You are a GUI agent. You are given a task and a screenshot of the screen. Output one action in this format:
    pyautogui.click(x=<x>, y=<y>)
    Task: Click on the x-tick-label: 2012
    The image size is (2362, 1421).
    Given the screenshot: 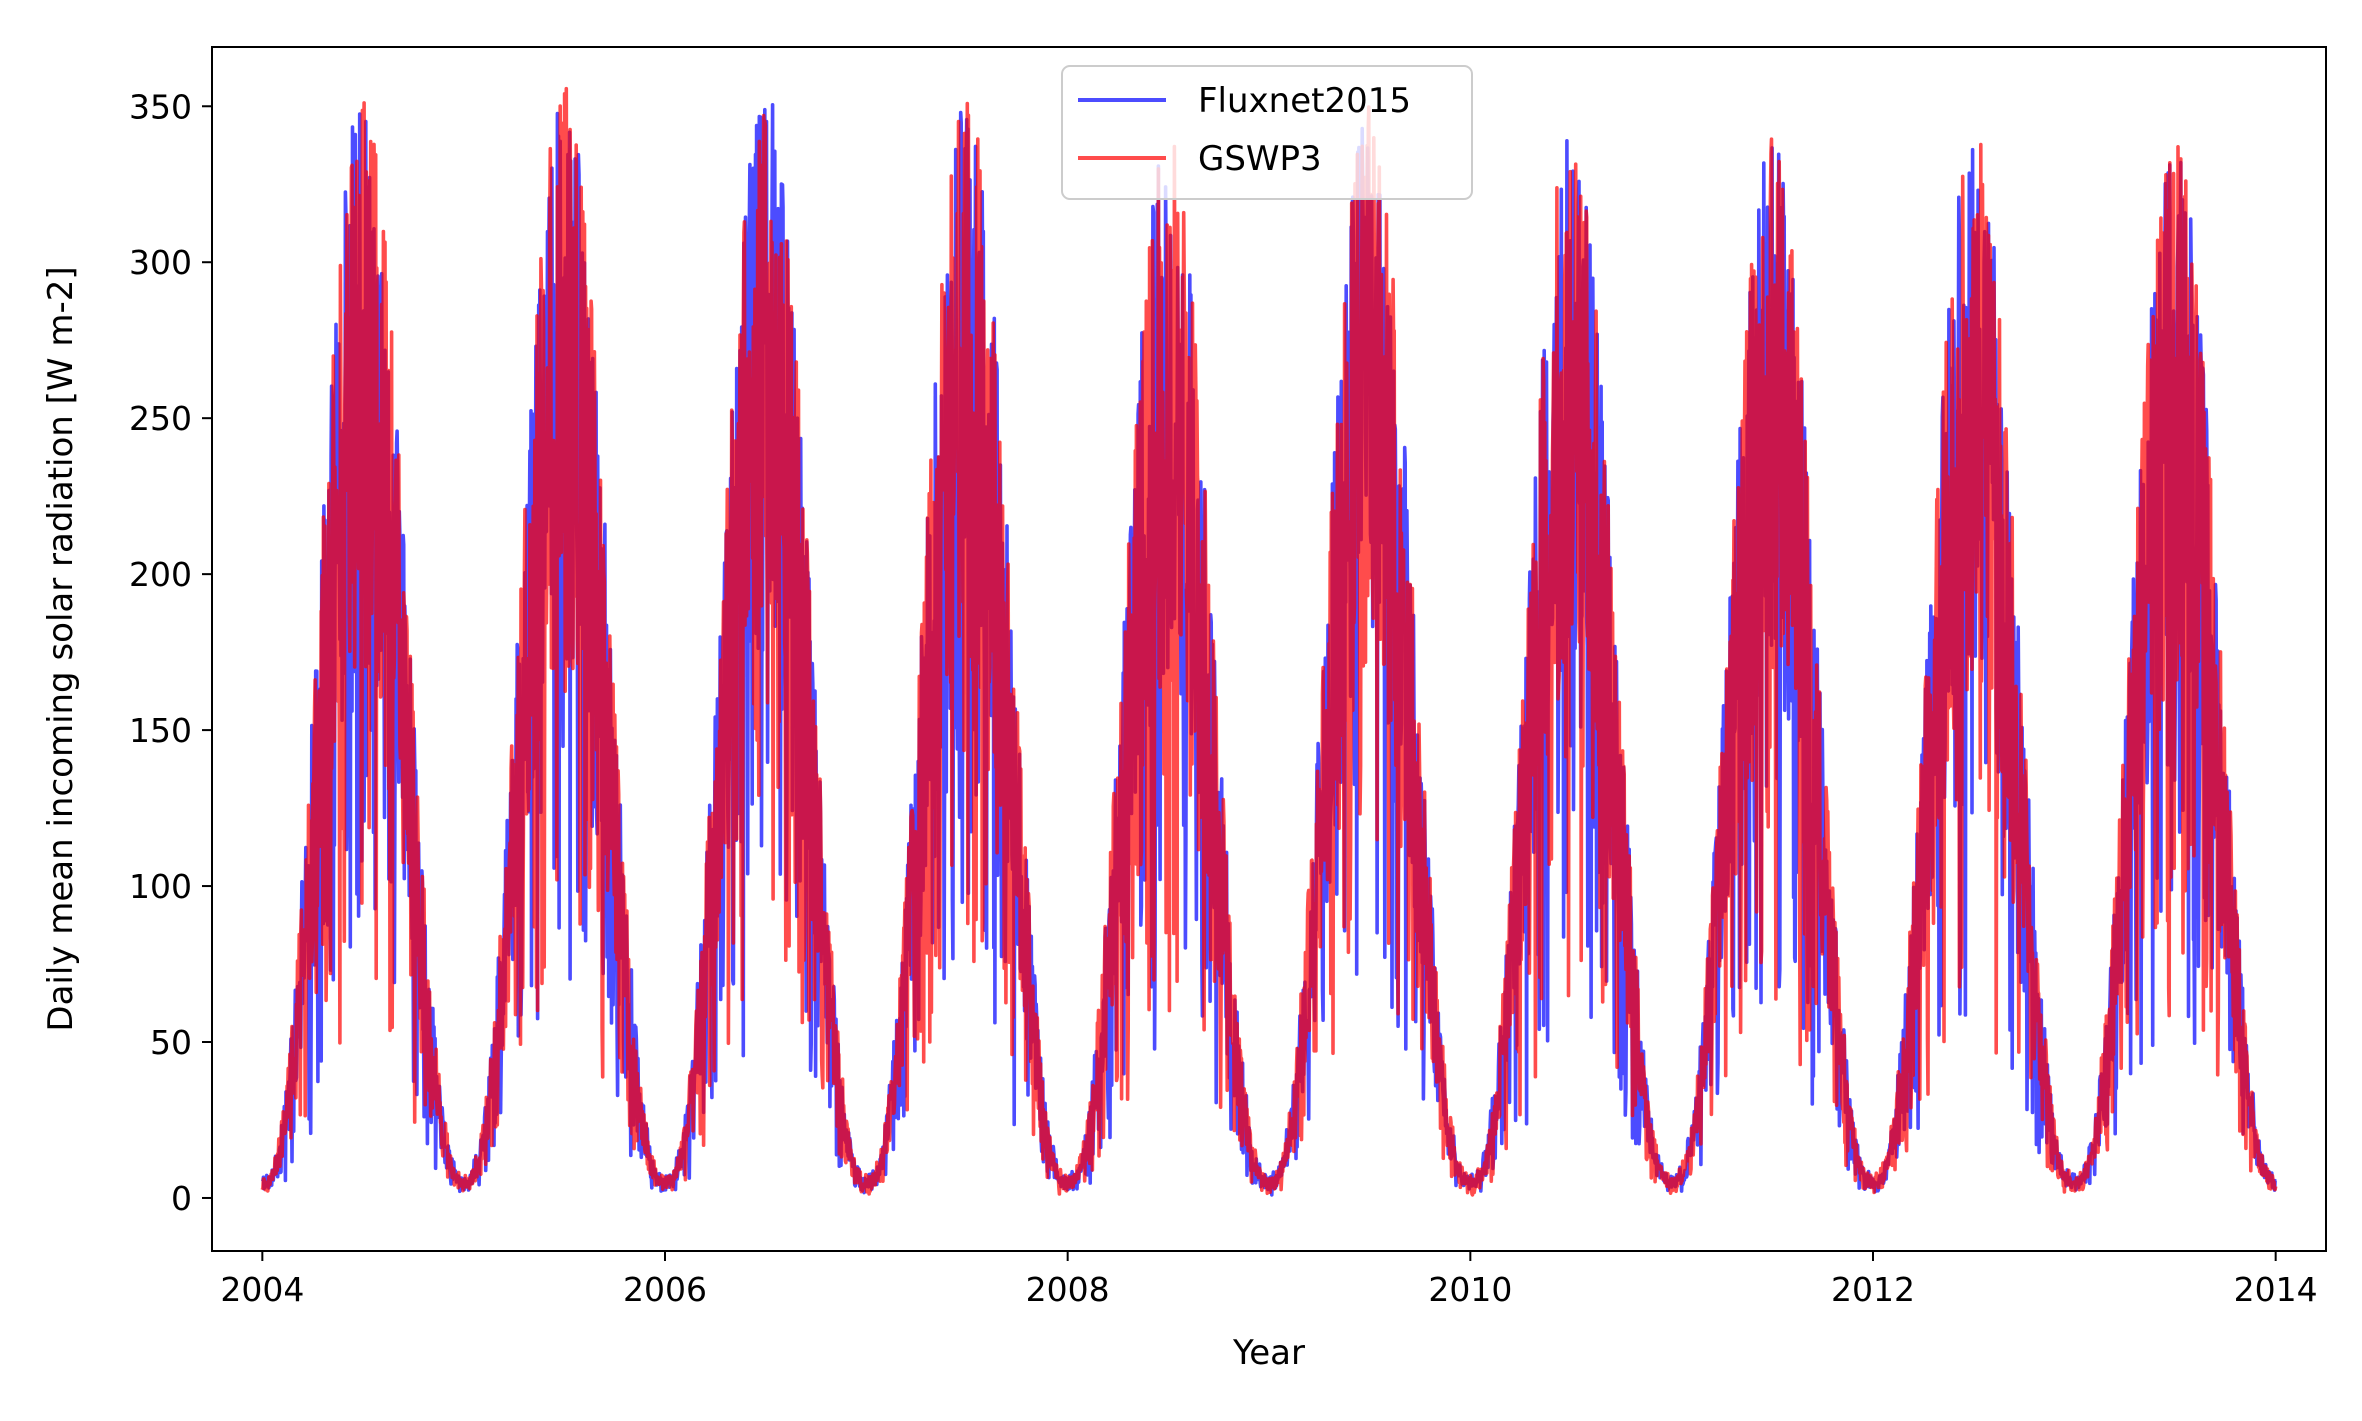 What is the action you would take?
    pyautogui.click(x=1873, y=1289)
    